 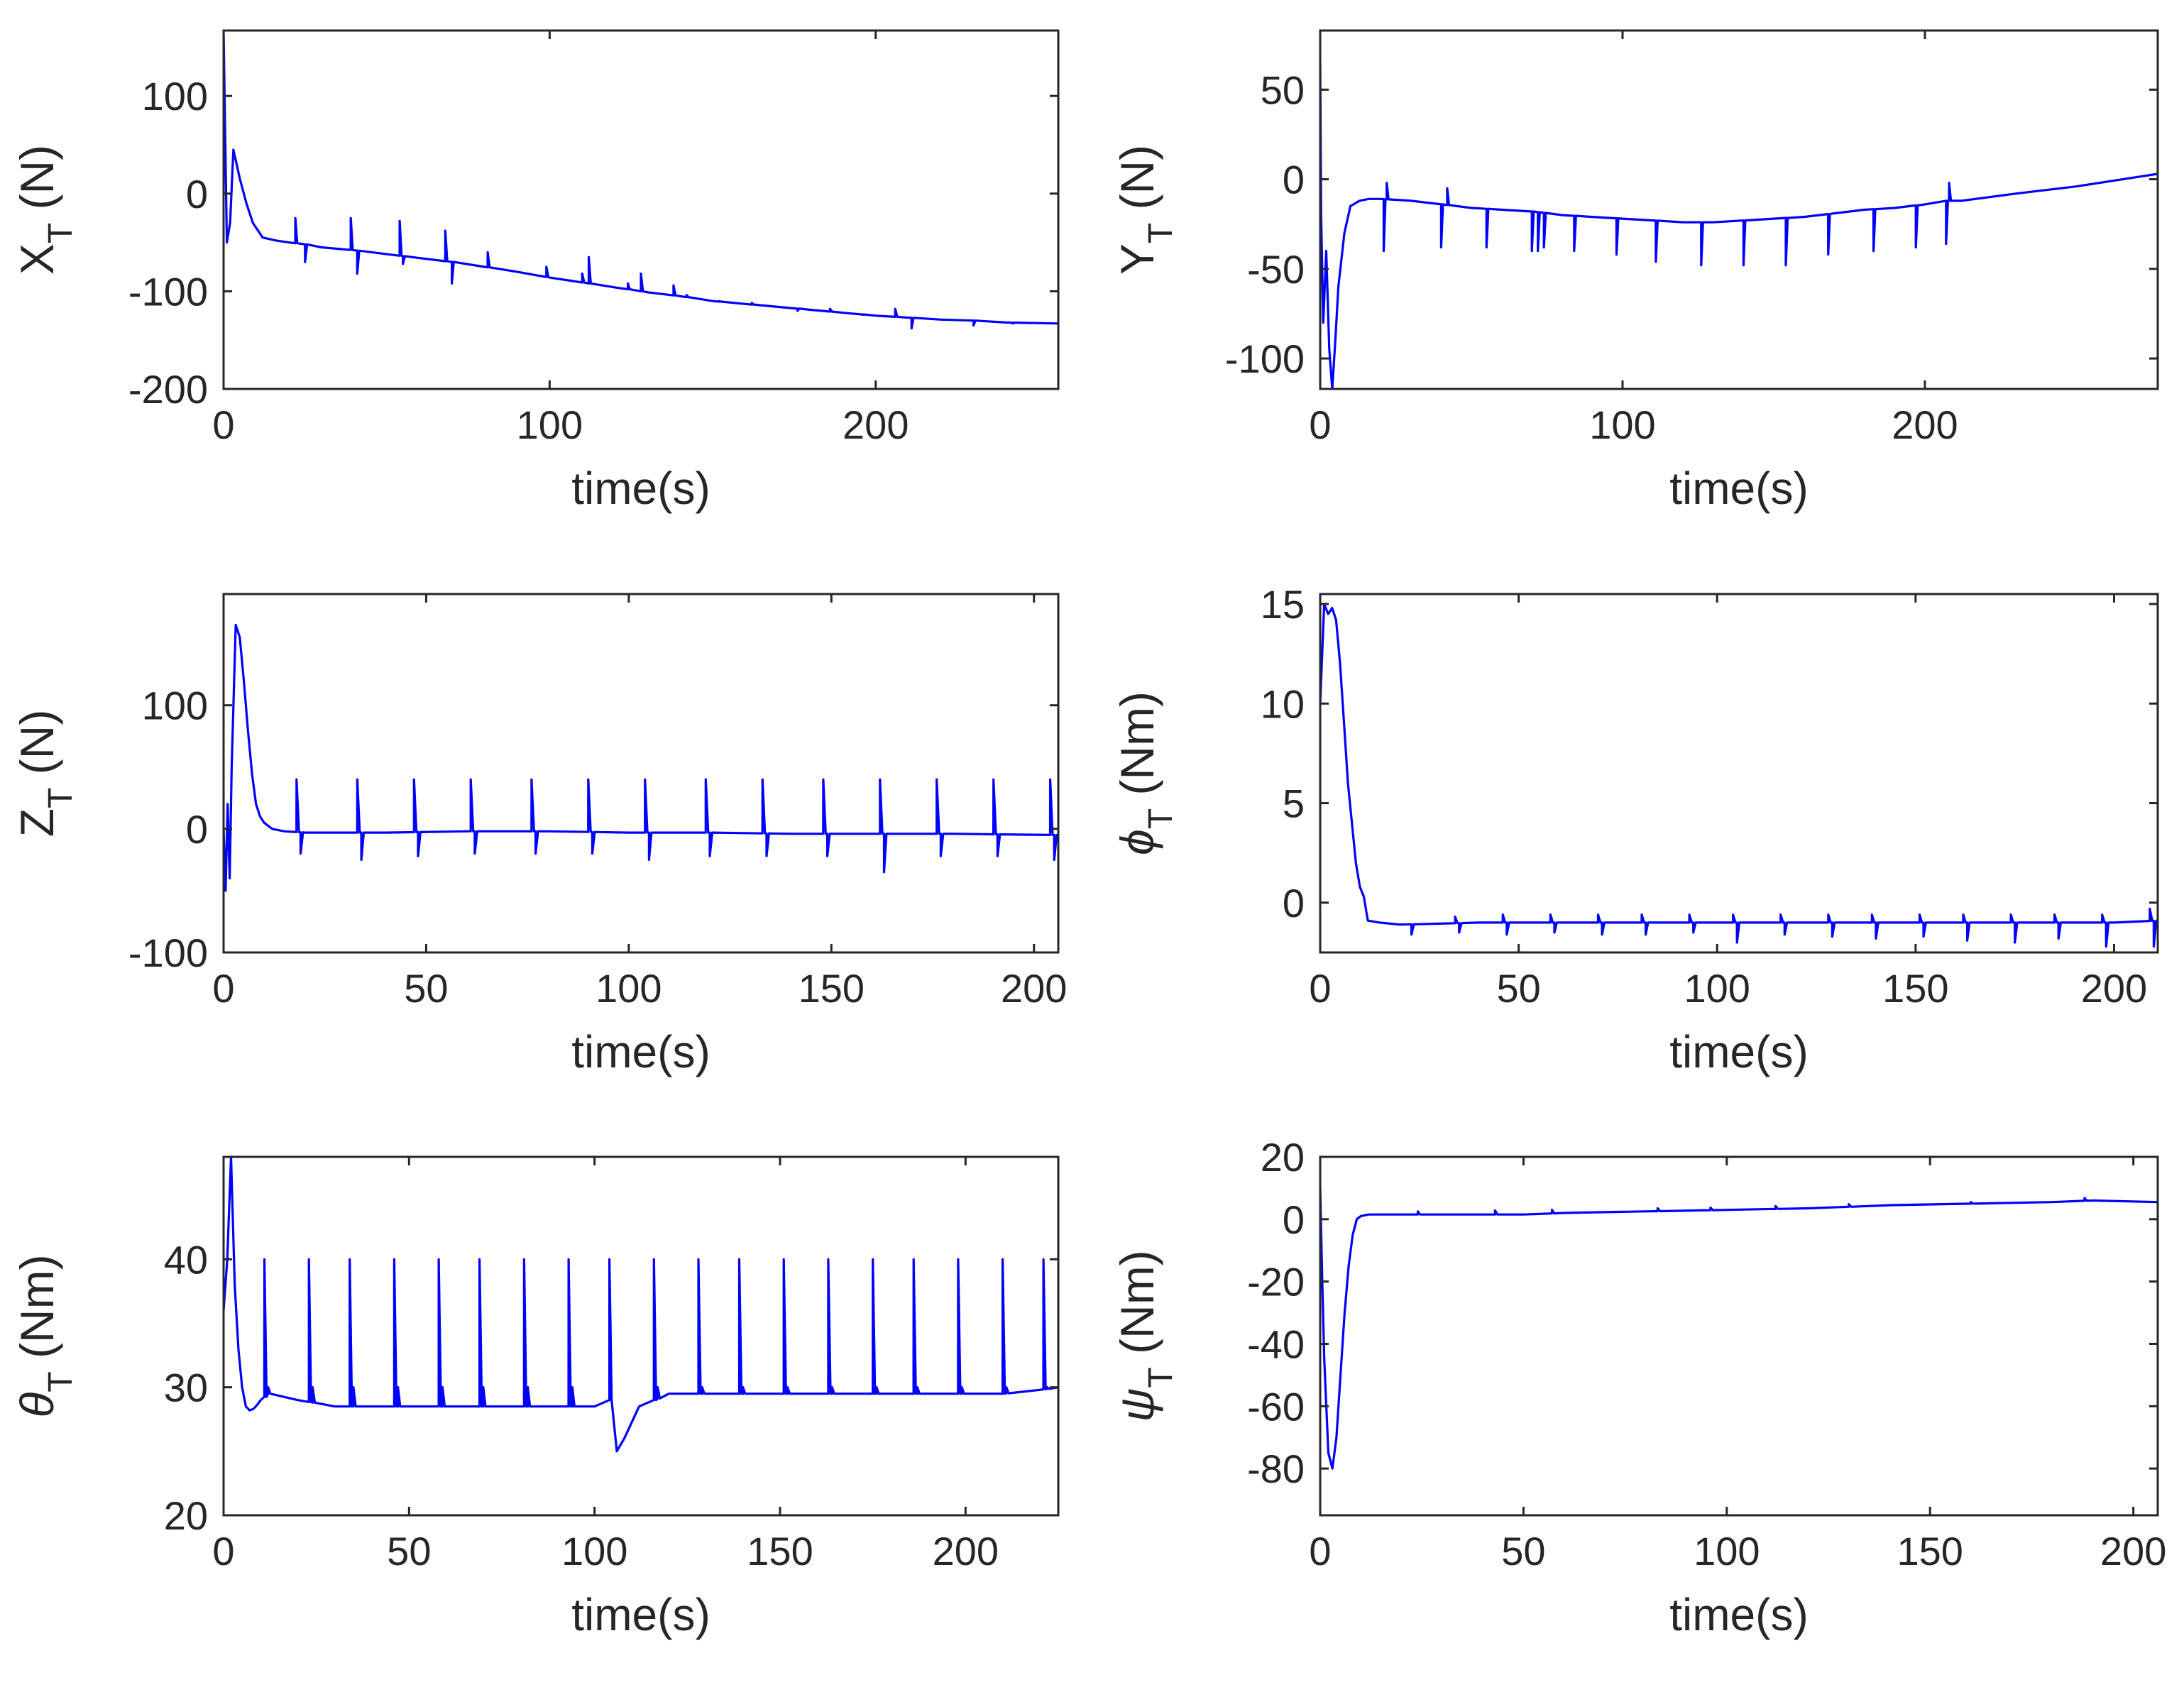 I want to click on y-label-symbol: ϕ, so click(x=1137, y=842).